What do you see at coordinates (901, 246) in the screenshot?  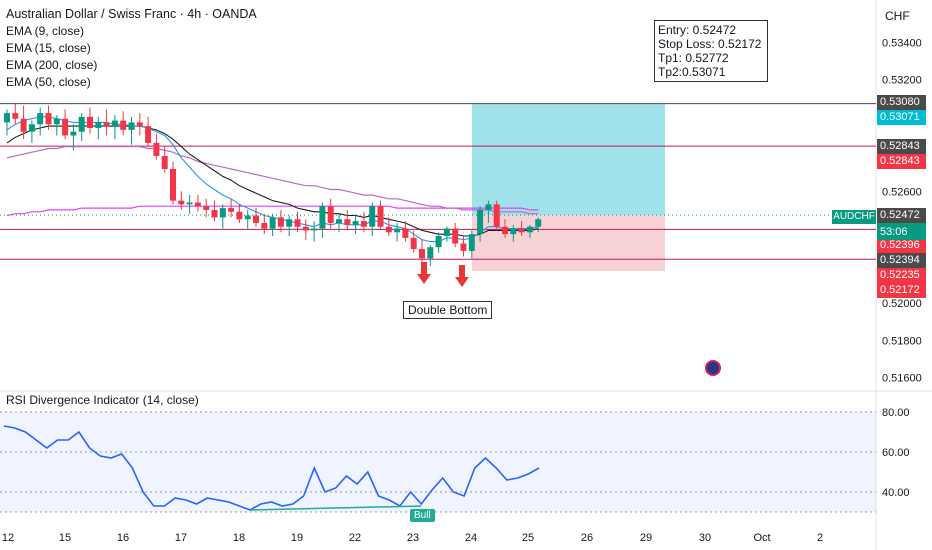 I see `price-label: 0.52396` at bounding box center [901, 246].